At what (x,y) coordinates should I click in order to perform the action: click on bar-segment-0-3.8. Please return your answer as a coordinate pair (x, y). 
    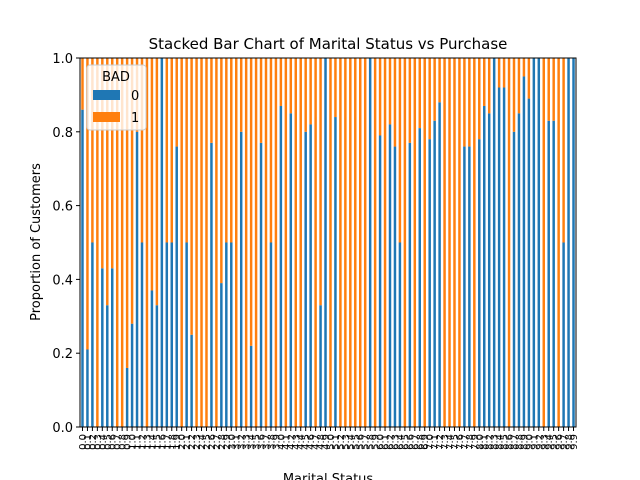
    Looking at the image, I should click on (271, 334).